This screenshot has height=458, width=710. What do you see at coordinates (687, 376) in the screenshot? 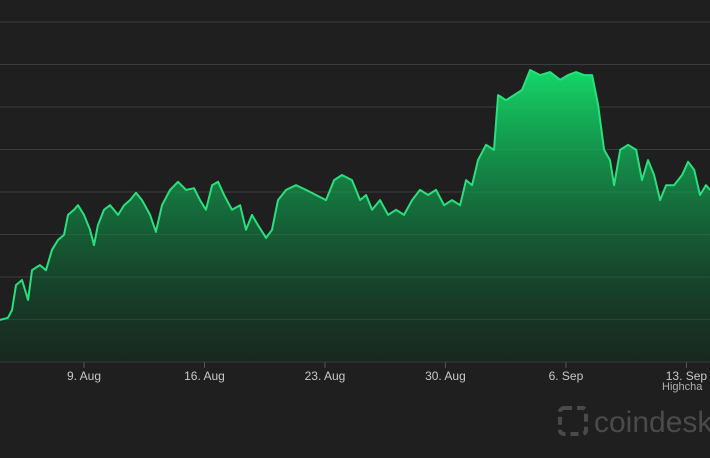
I see `x-tick-label: 13. Sep` at bounding box center [687, 376].